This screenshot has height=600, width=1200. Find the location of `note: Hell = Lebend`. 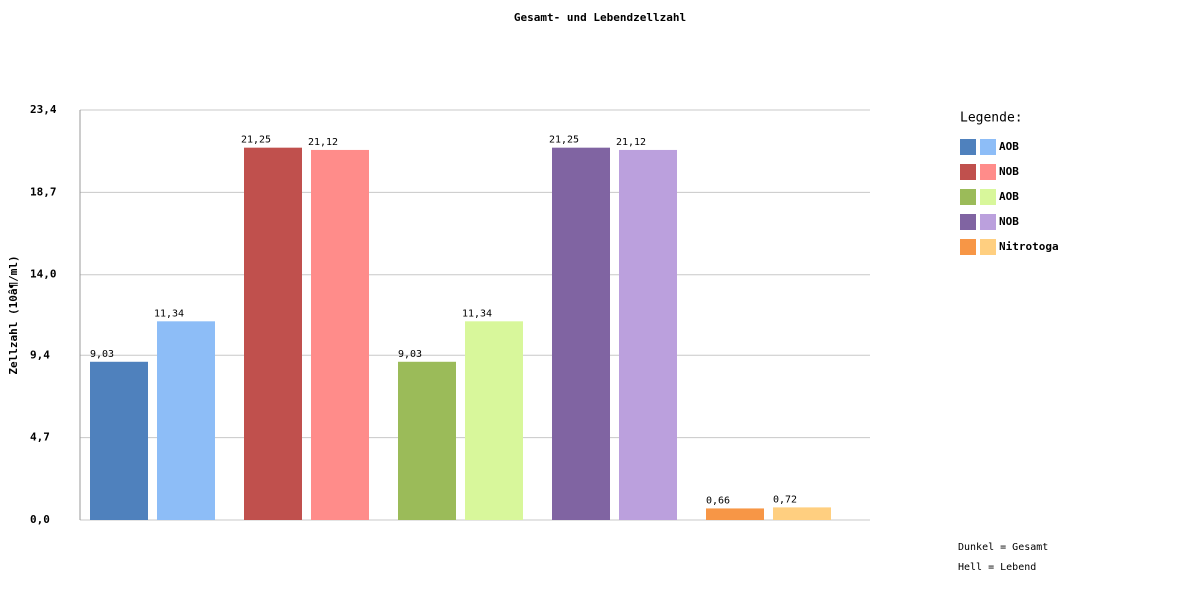

note: Hell = Lebend is located at coordinates (997, 567).